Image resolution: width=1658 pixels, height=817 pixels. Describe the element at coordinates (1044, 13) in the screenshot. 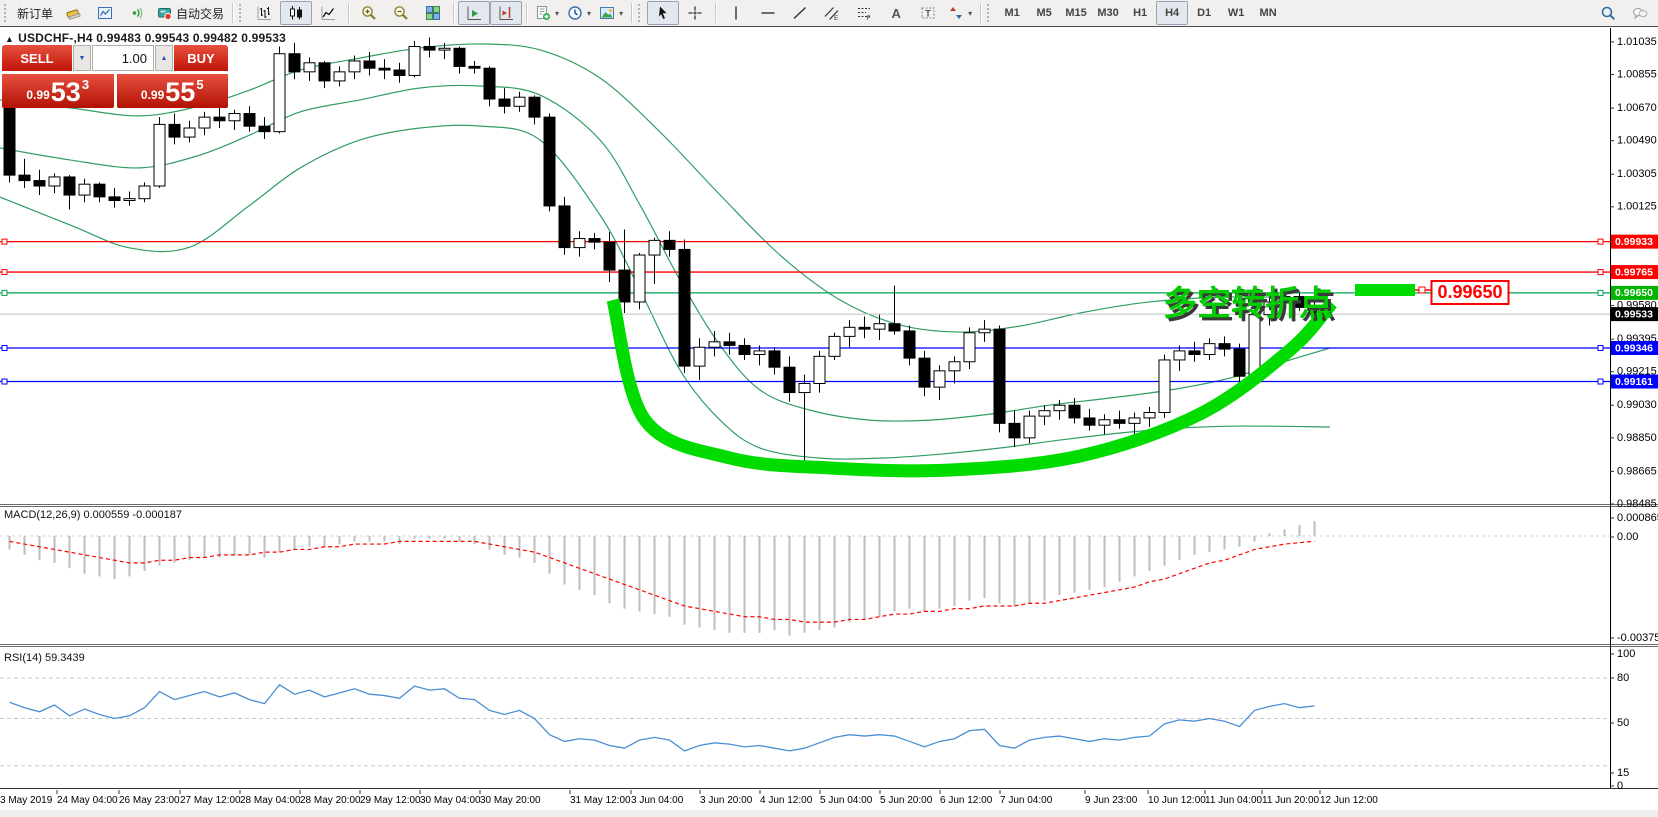

I see `tf-m5-button: M5` at that location.